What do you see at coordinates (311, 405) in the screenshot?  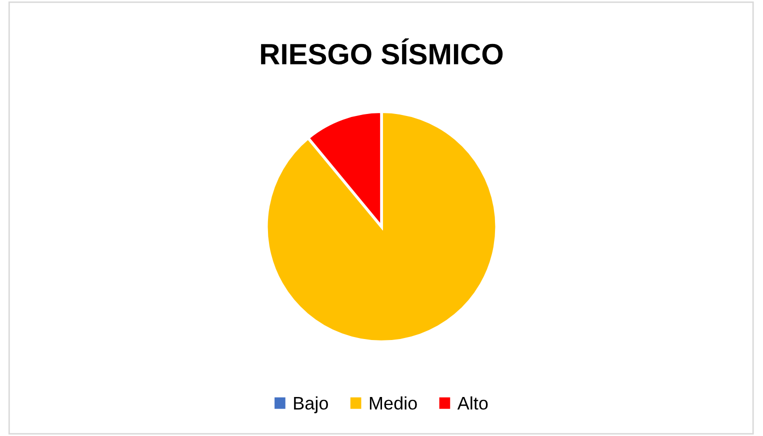 I see `legend-label: Bajo` at bounding box center [311, 405].